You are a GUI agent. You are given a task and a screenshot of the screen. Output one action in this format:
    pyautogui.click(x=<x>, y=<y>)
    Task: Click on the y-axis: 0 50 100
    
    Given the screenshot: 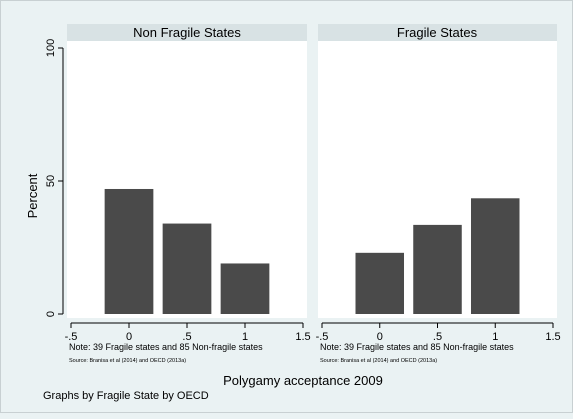 What is the action you would take?
    pyautogui.click(x=54, y=178)
    